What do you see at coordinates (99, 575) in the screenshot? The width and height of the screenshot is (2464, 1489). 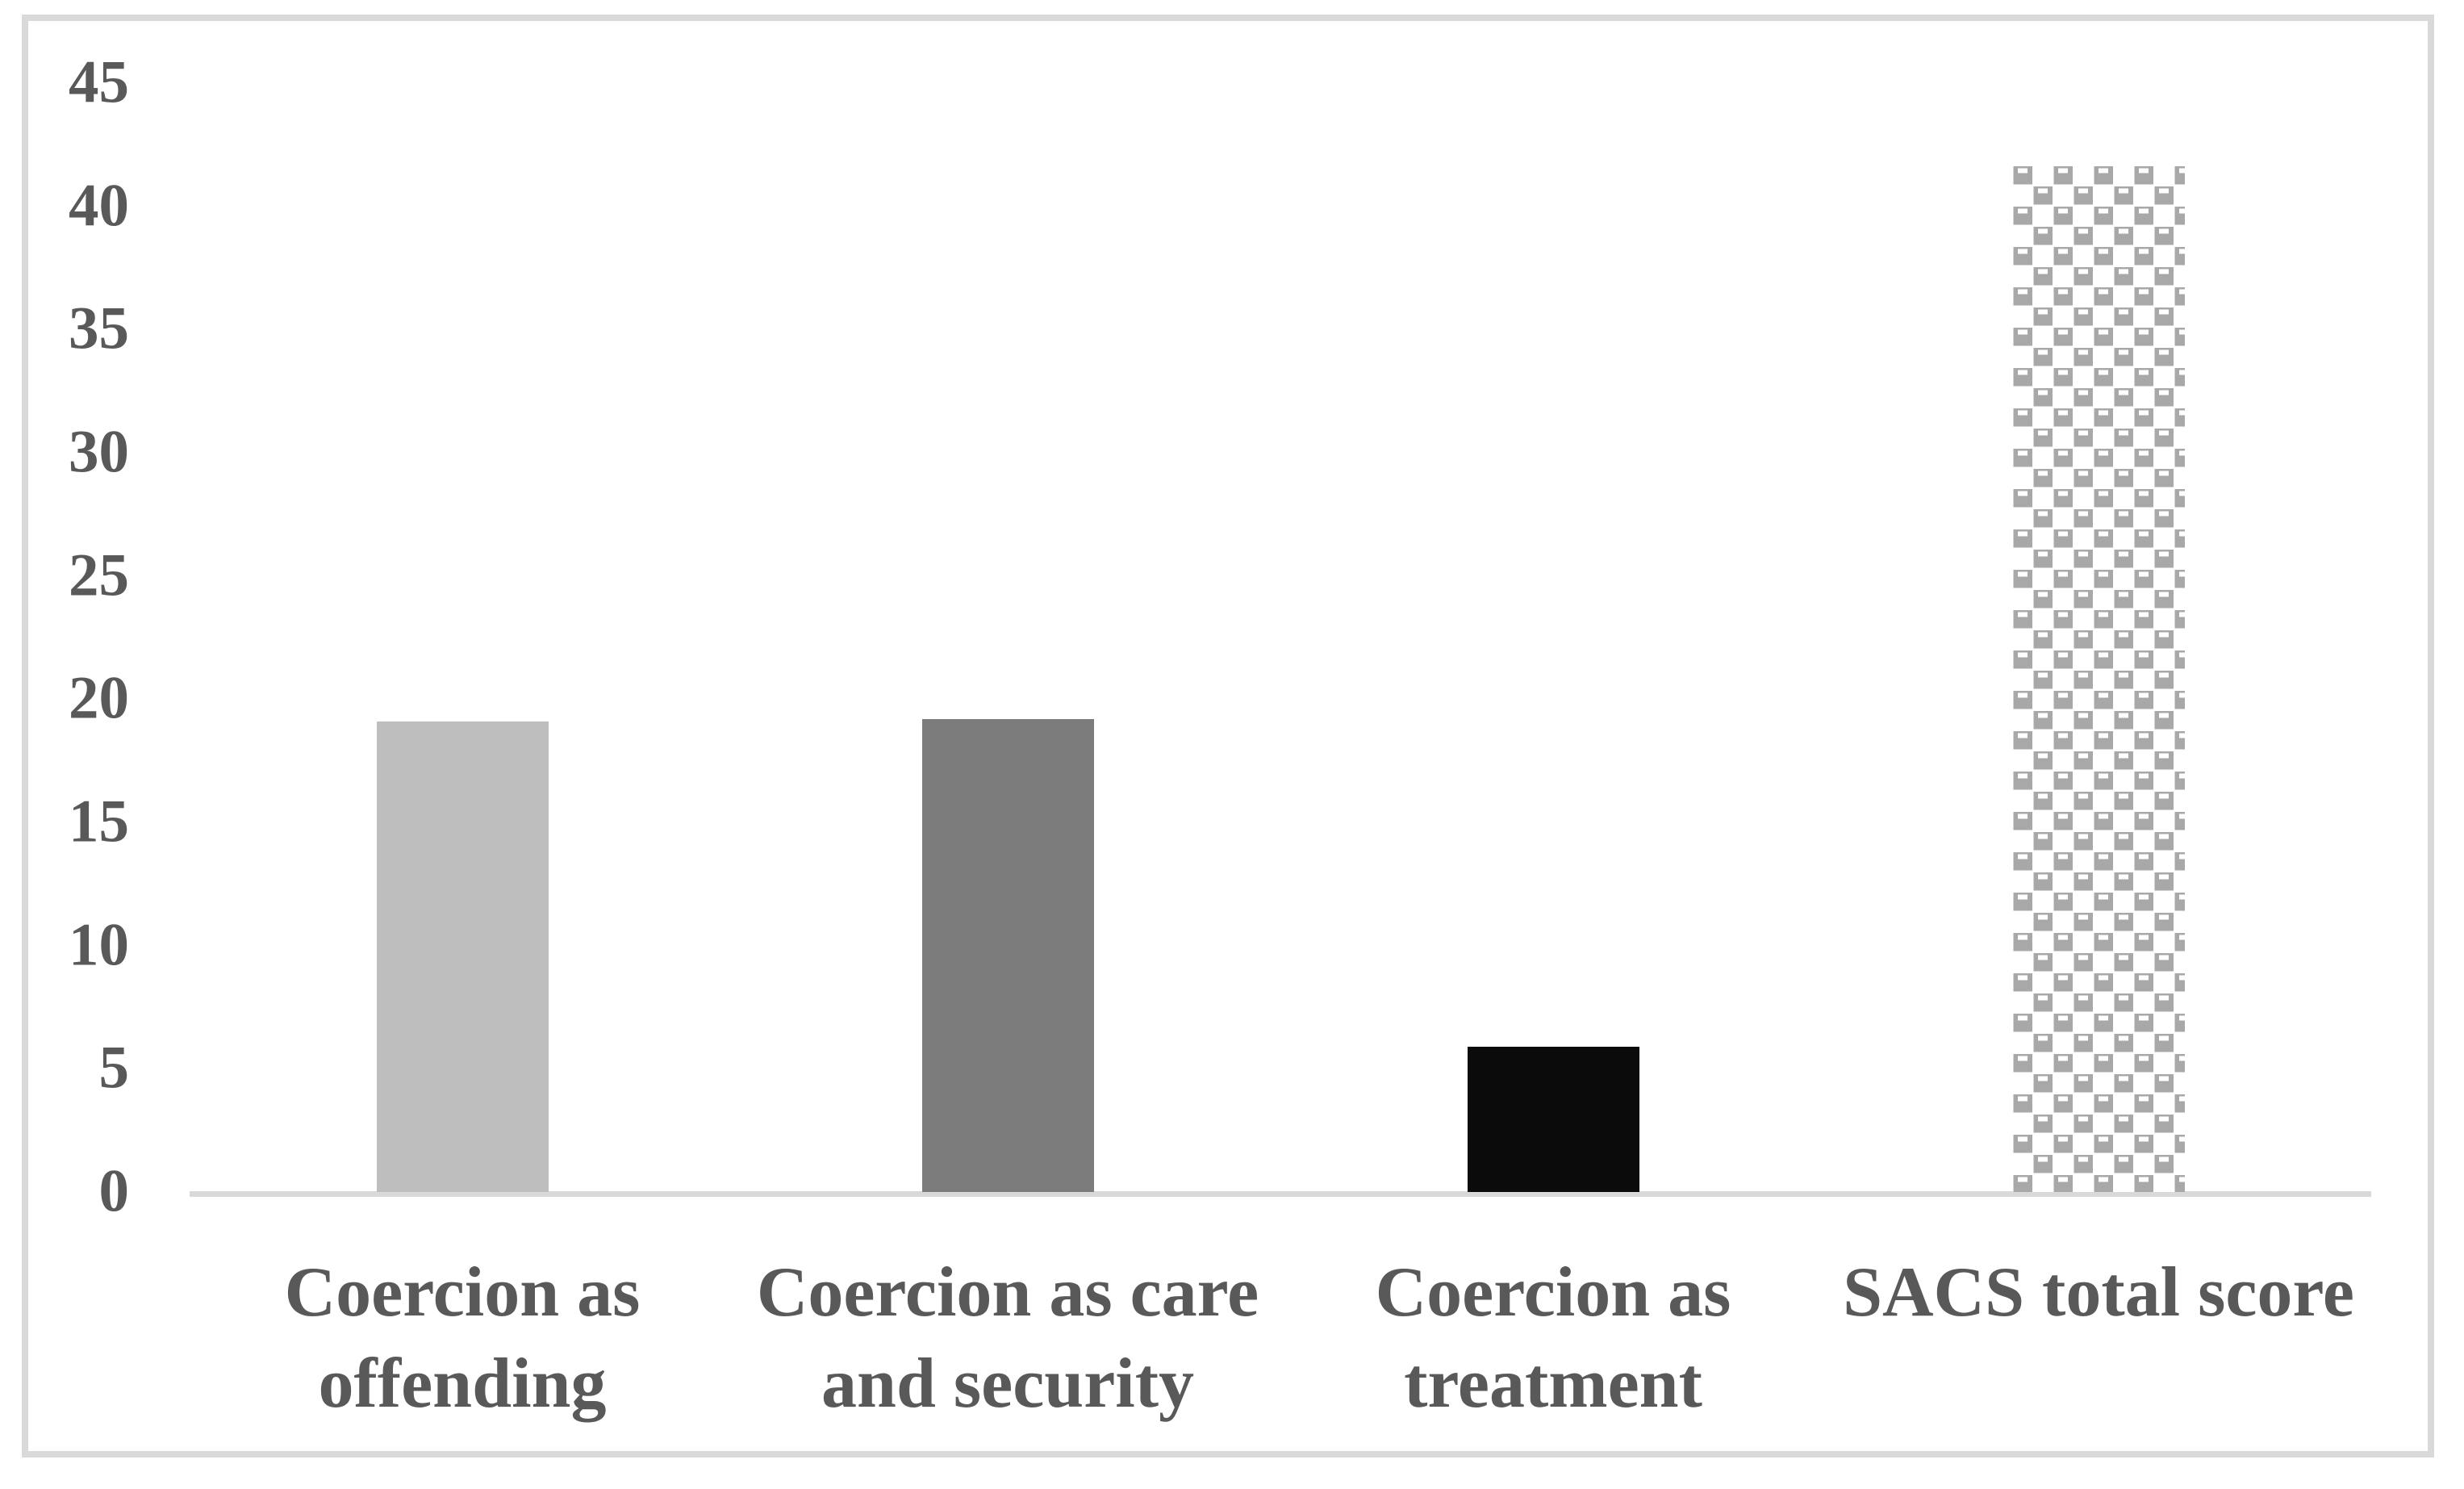 I see `y-tick-label: 25` at bounding box center [99, 575].